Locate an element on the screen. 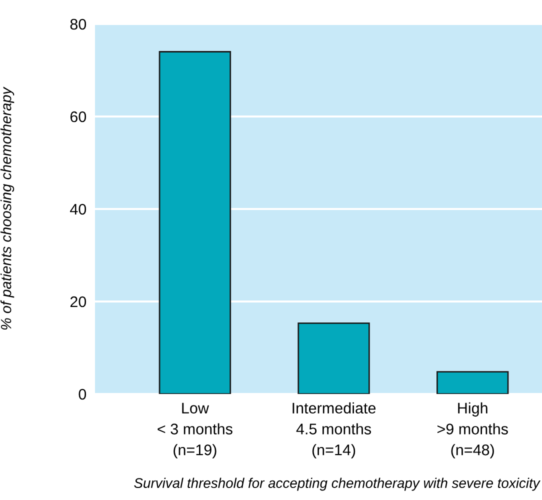  x-tick-label: Intermediate 4.5 months (n=14) is located at coordinates (334, 430).